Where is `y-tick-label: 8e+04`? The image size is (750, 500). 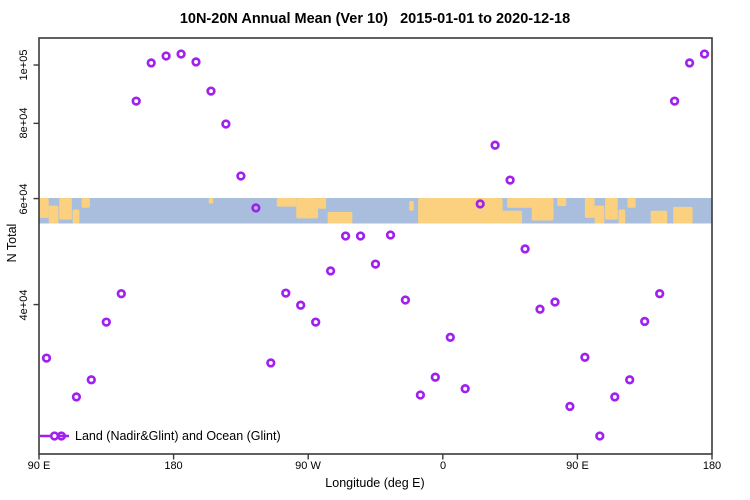 y-tick-label: 8e+04 is located at coordinates (24, 123).